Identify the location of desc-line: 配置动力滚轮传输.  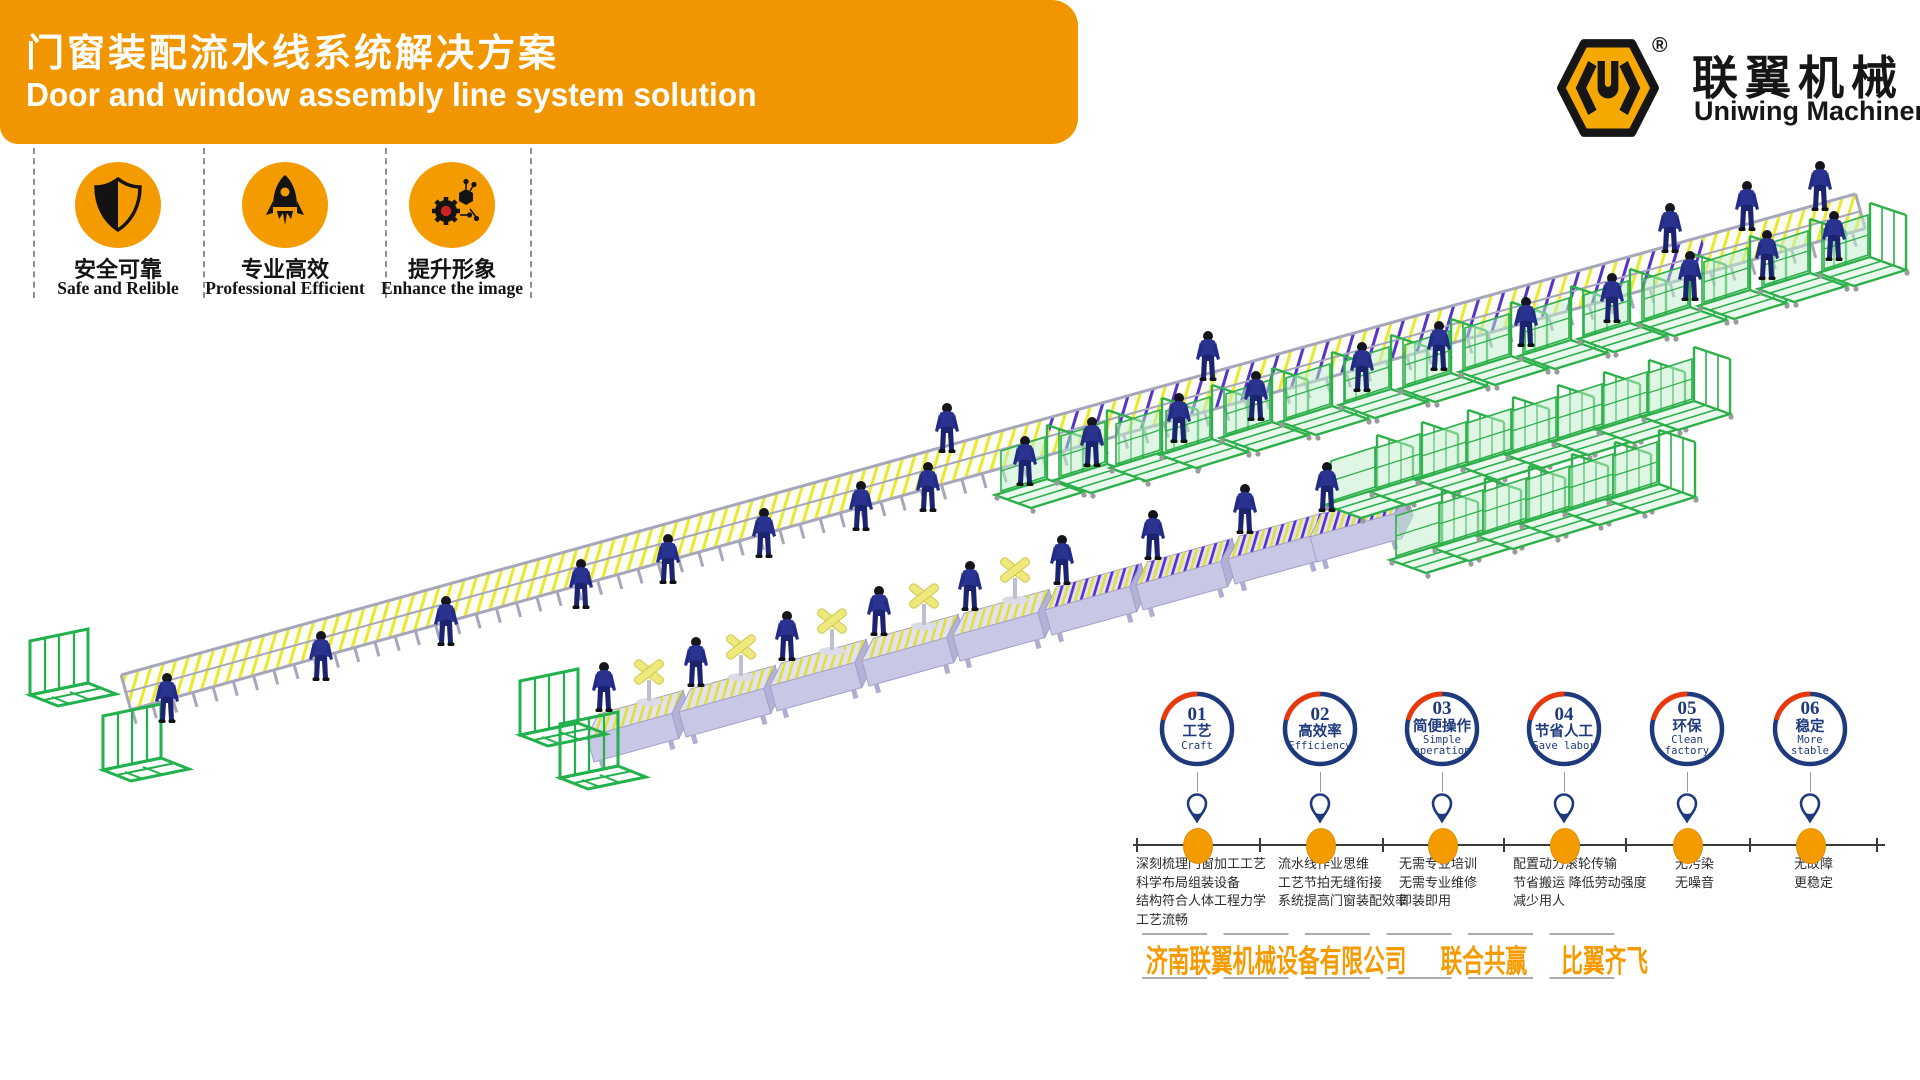
(1580, 864).